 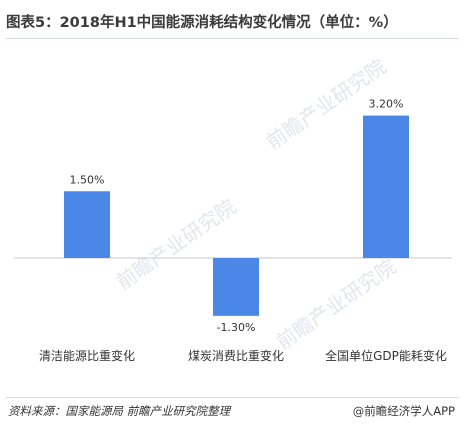 What do you see at coordinates (87, 179) in the screenshot?
I see `data-label-1: 1.50%` at bounding box center [87, 179].